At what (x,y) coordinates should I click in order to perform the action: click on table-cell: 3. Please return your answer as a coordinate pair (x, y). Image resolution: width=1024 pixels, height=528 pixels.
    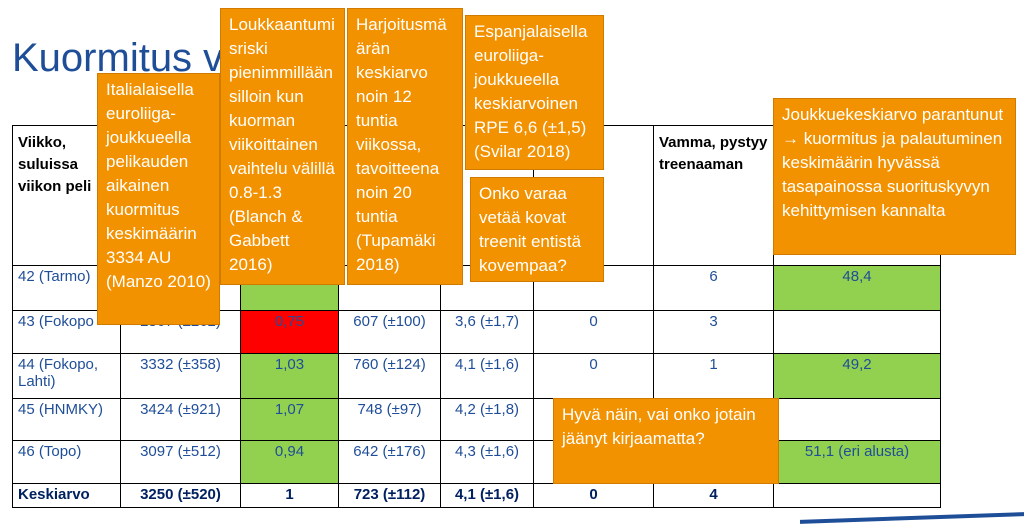
    Looking at the image, I should click on (713, 332).